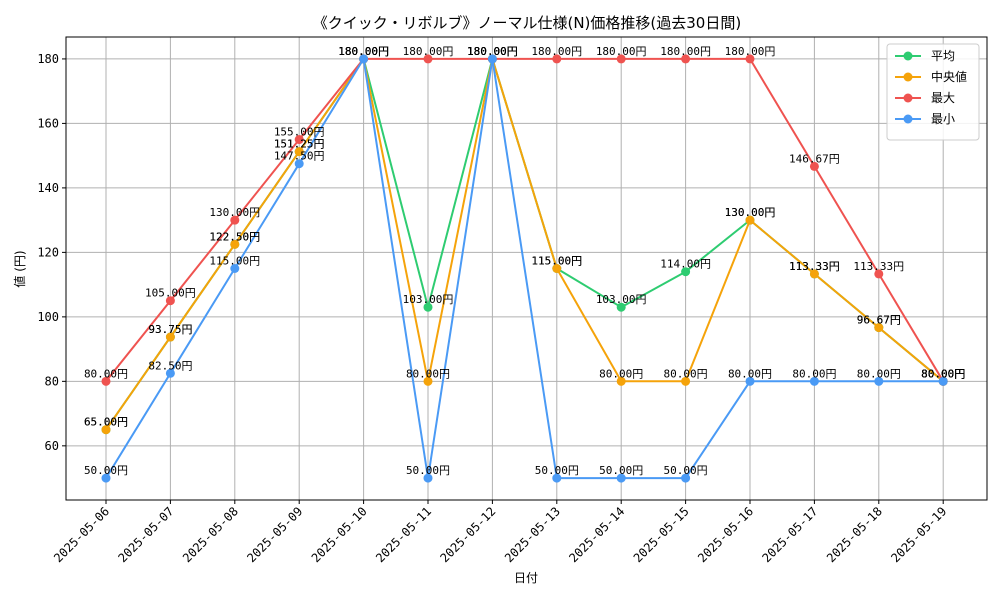 The height and width of the screenshot is (600, 1000). What do you see at coordinates (526, 578) in the screenshot?
I see `x-axis-label: 日付` at bounding box center [526, 578].